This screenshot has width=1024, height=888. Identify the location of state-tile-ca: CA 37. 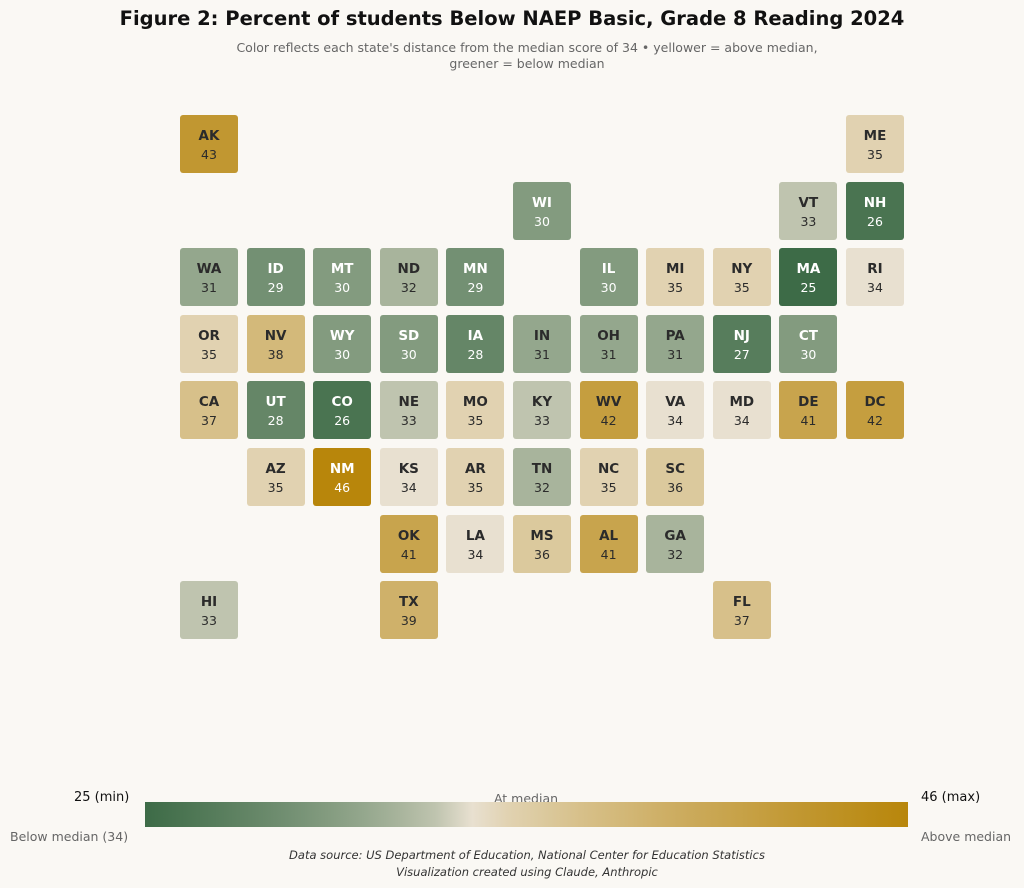
(209, 410).